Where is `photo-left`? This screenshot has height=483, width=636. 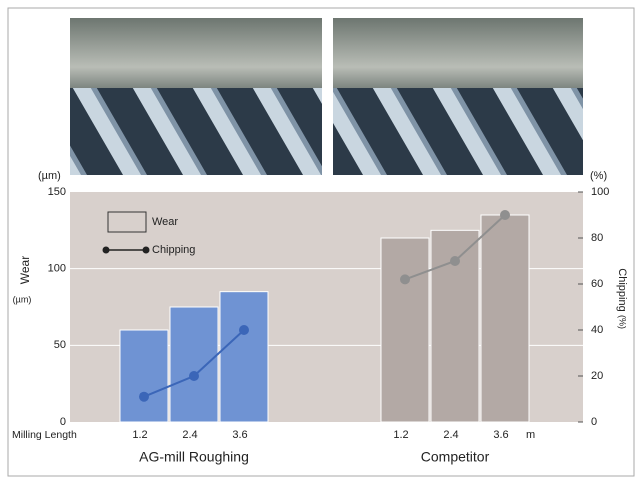
photo-left is located at coordinates (196, 96).